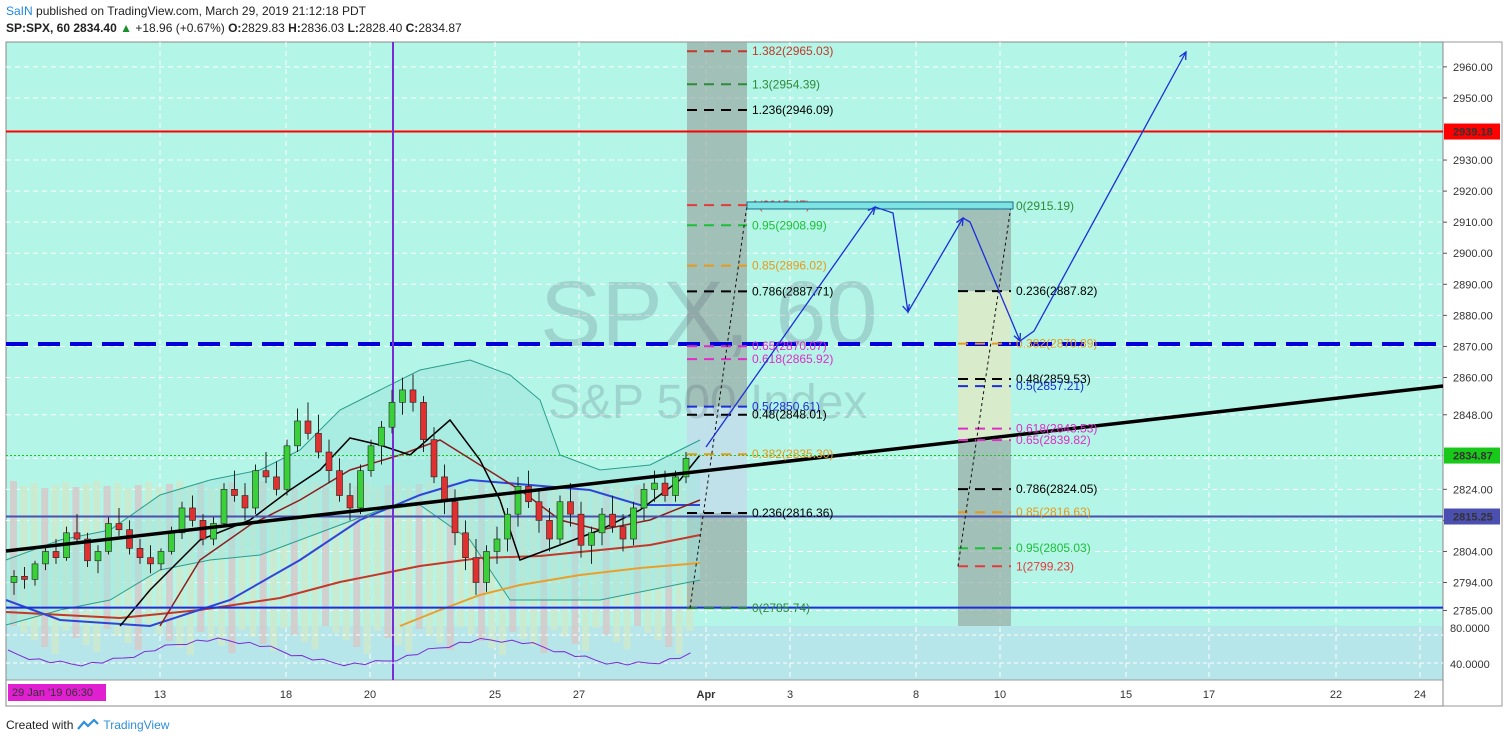 This screenshot has width=1508, height=744. Describe the element at coordinates (709, 314) in the screenshot. I see `watermark-symbol: SPX, 60` at that location.